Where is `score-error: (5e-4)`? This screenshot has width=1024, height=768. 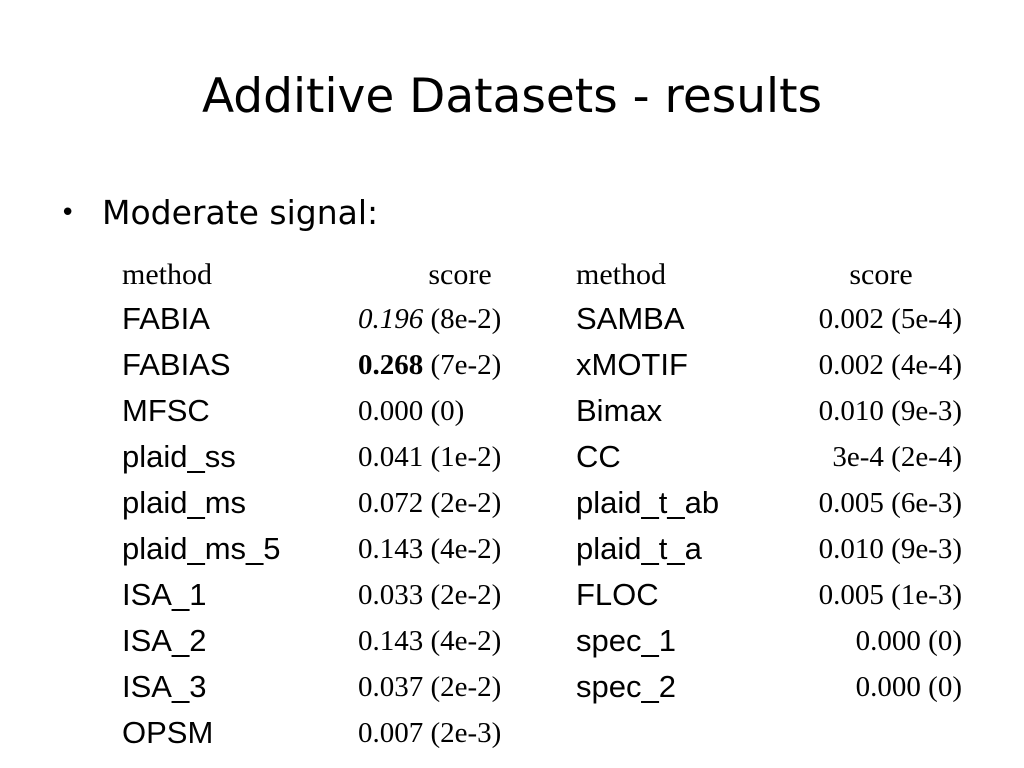 score-error: (5e-4) is located at coordinates (926, 318).